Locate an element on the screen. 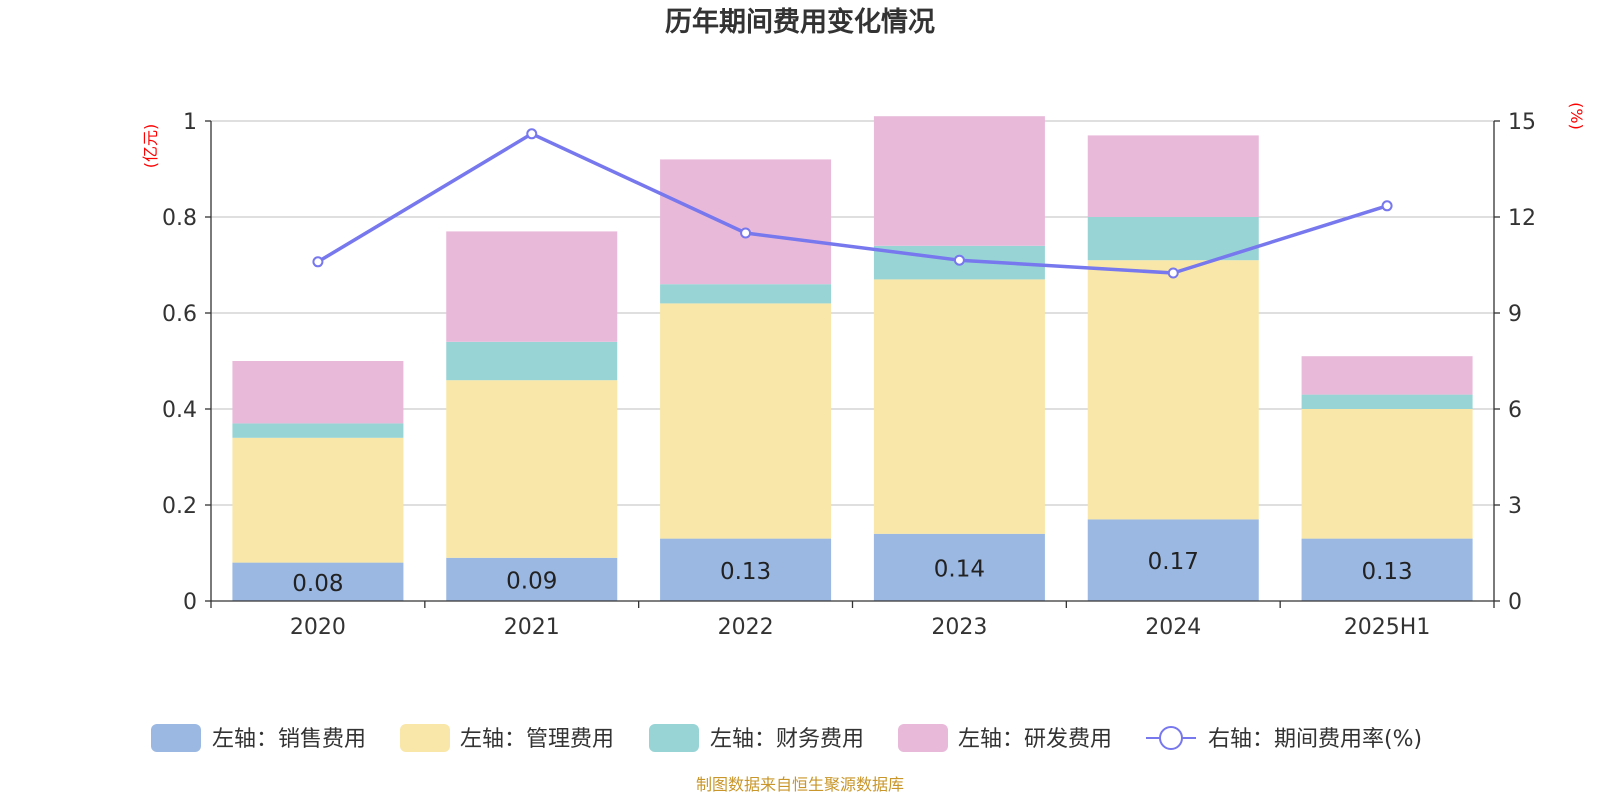 The height and width of the screenshot is (800, 1600). x-tick-label: 2025H1 is located at coordinates (1387, 627).